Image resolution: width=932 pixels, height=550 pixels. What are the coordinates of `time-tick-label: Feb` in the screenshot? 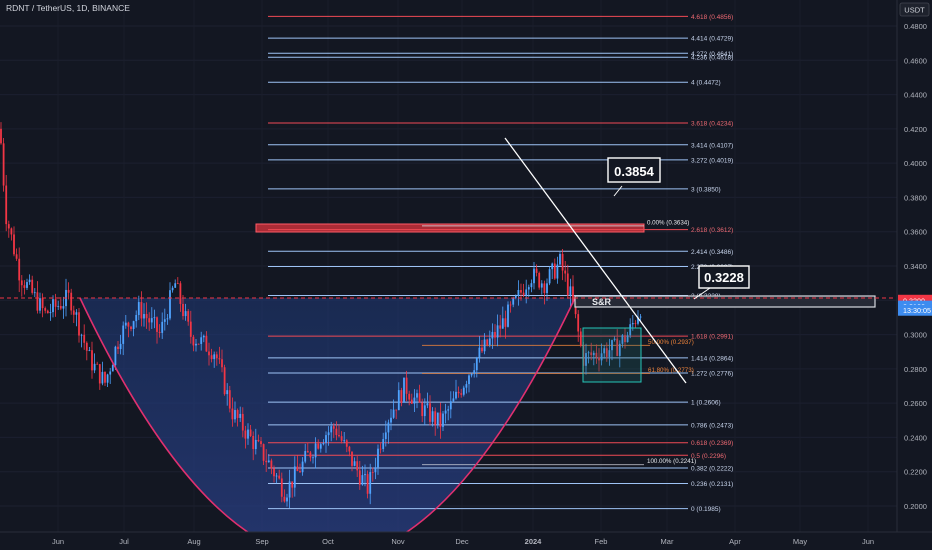 It's located at (601, 541).